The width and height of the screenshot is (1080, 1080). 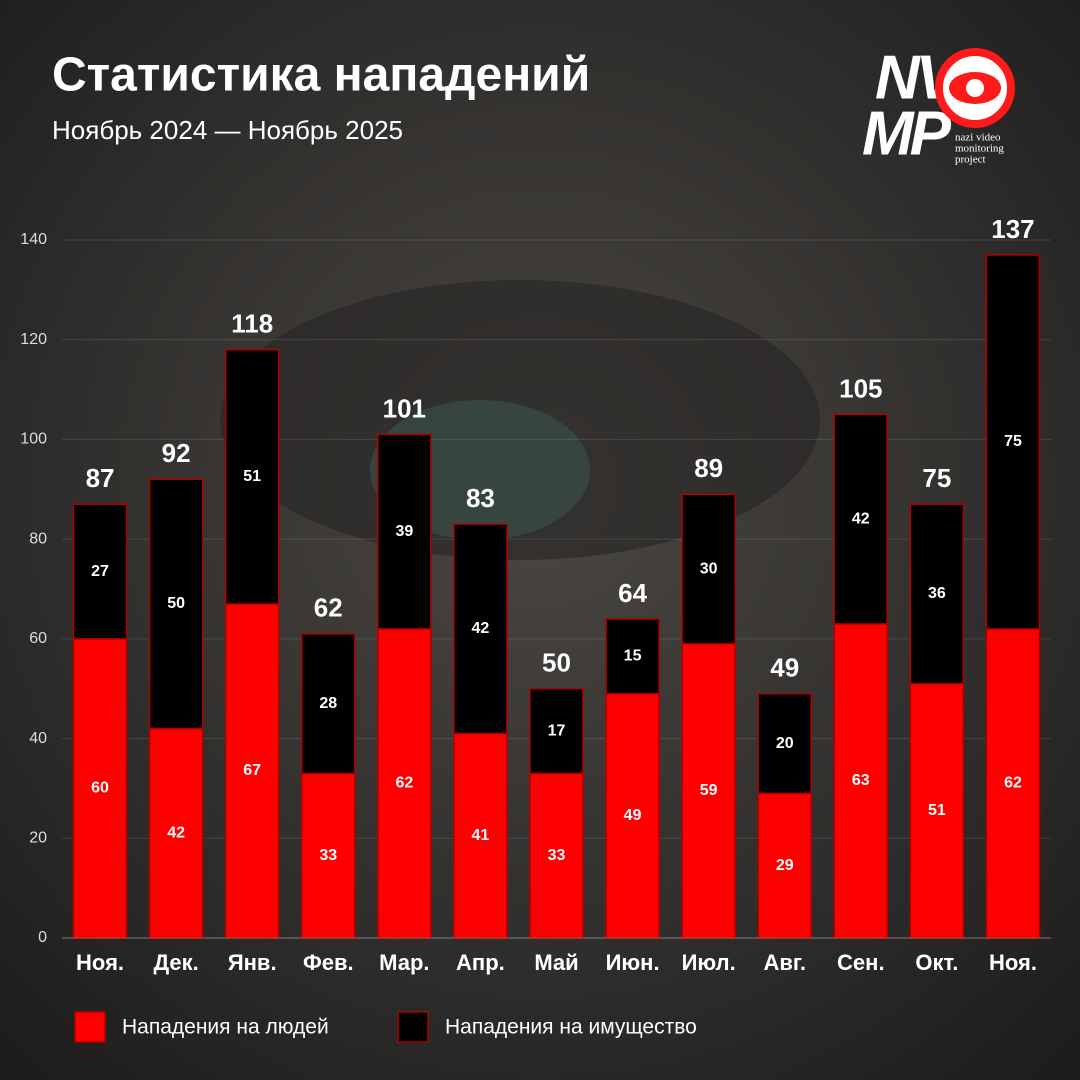 I want to click on segment-label: 60, so click(x=100, y=788).